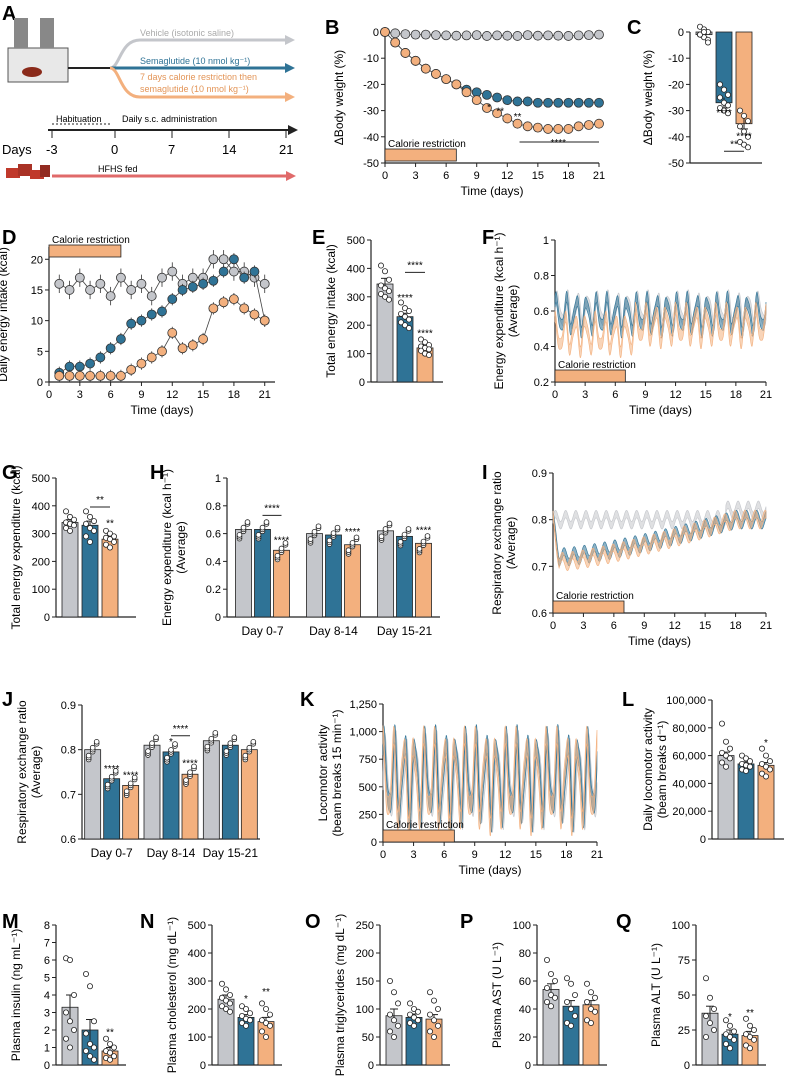 Image resolution: width=787 pixels, height=1087 pixels. Describe the element at coordinates (539, 567) in the screenshot. I see `y-tick-label: 0.7` at that location.